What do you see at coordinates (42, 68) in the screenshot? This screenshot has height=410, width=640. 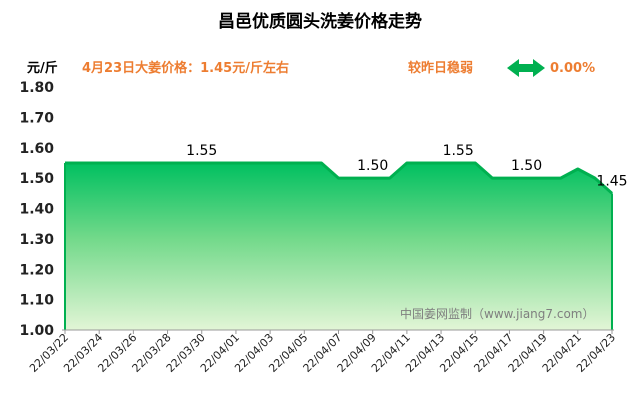 I see `y-axis-unit: 元/斤` at bounding box center [42, 68].